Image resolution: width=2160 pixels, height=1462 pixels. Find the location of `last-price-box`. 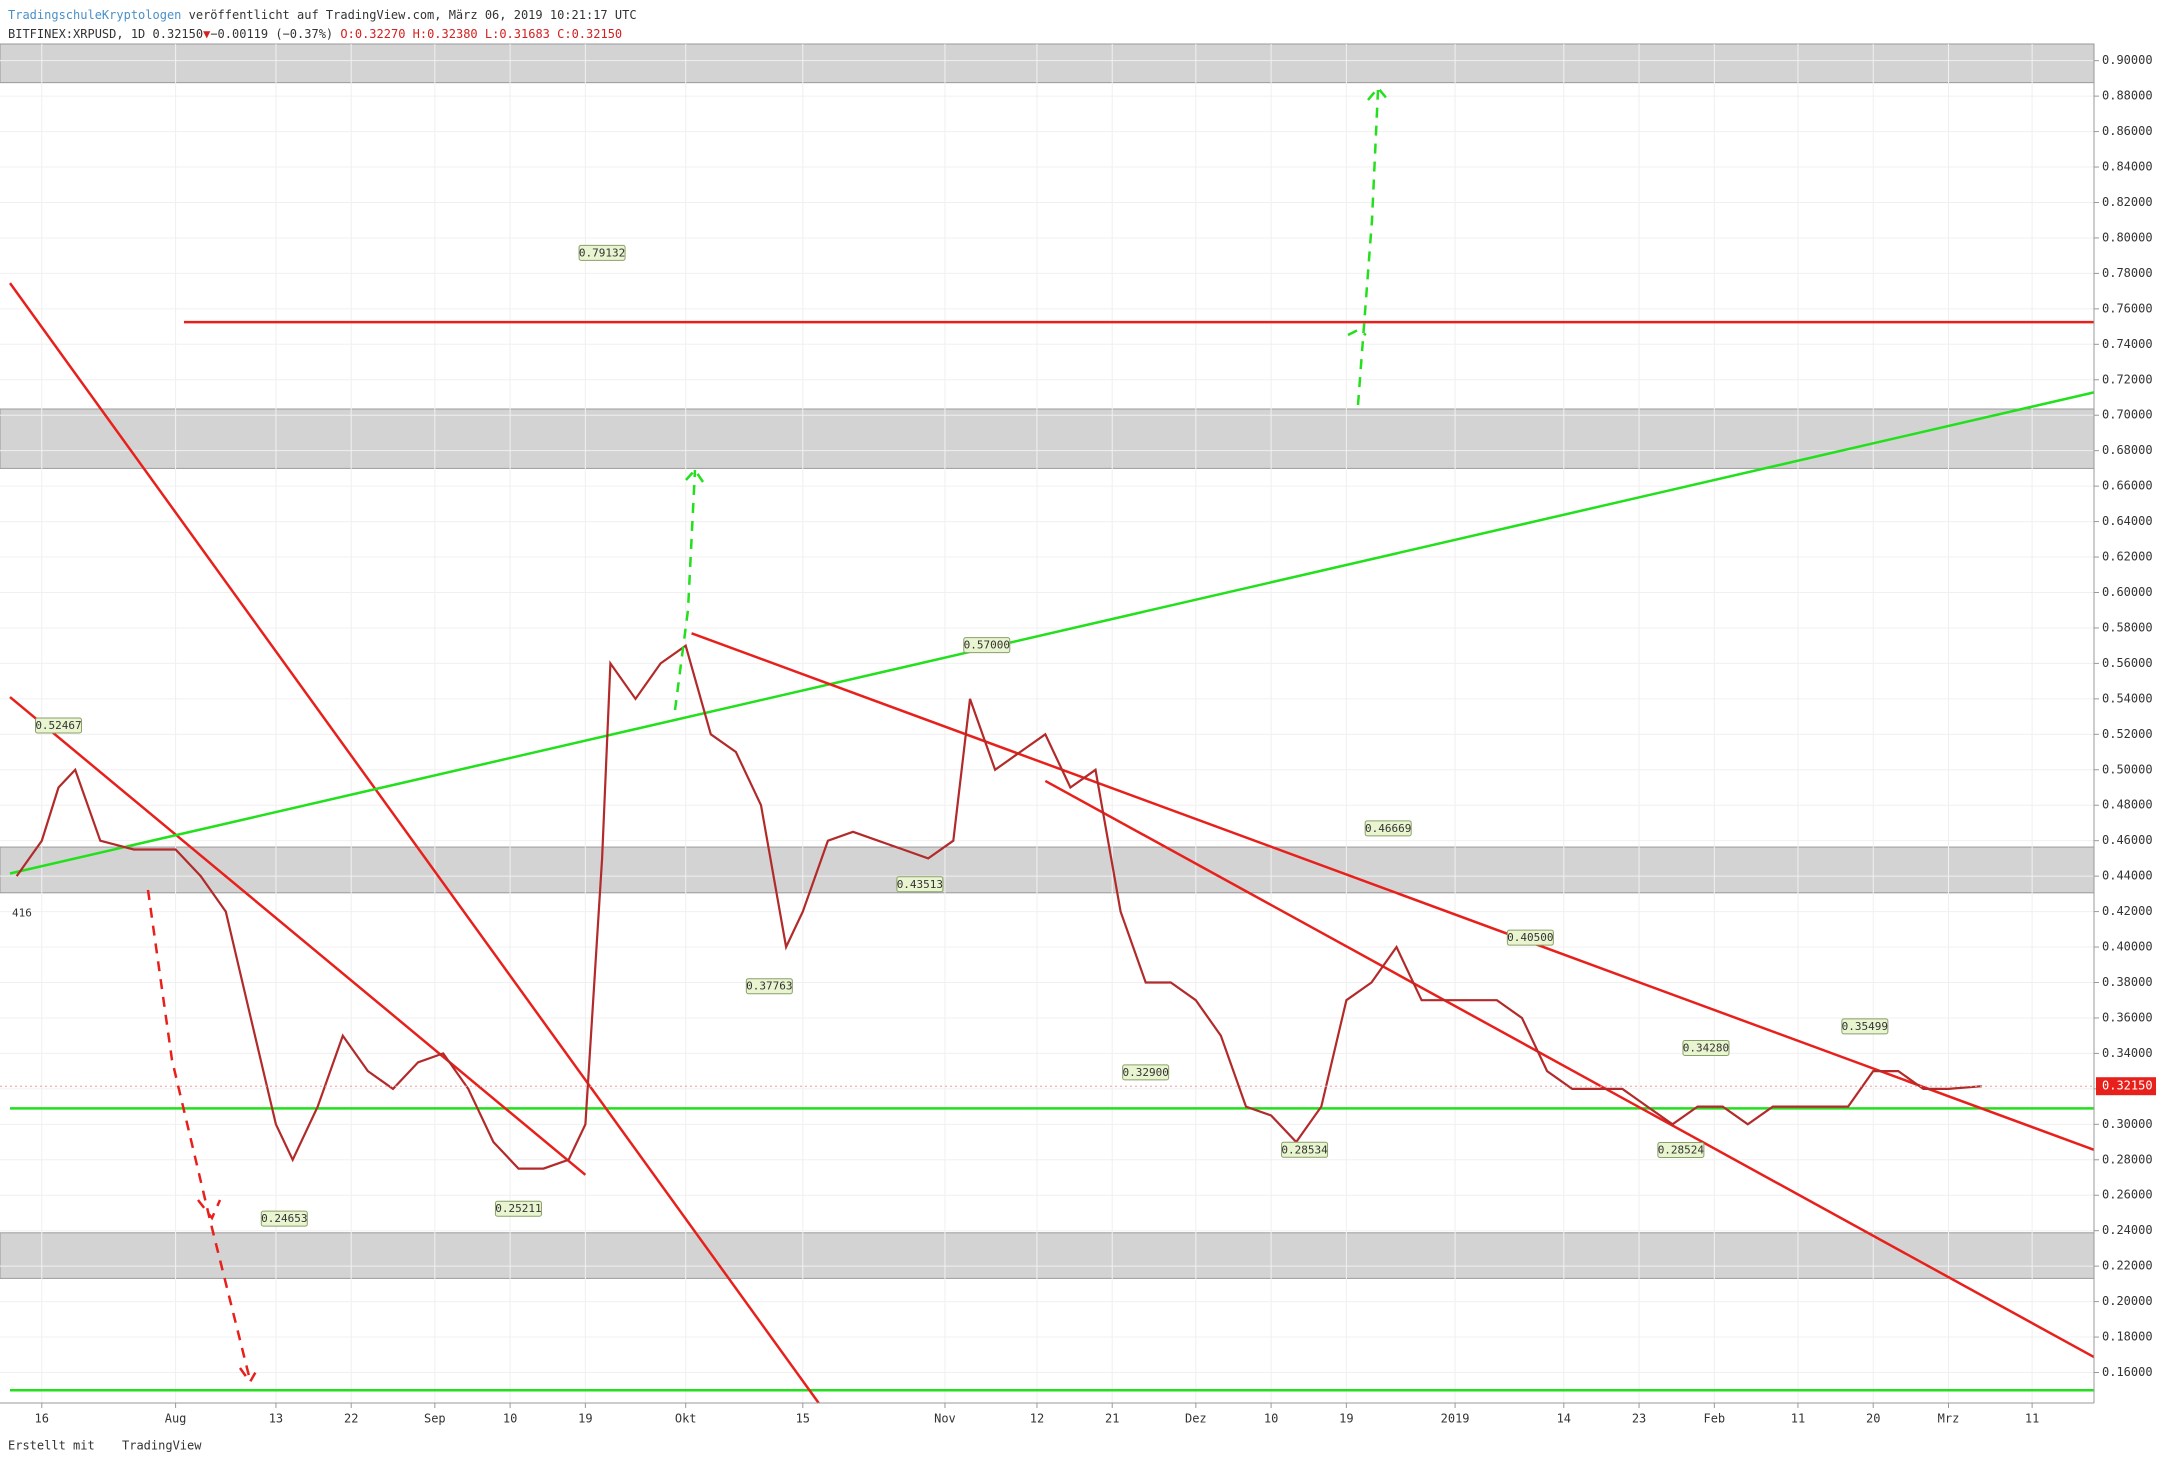

last-price-box is located at coordinates (2126, 1086).